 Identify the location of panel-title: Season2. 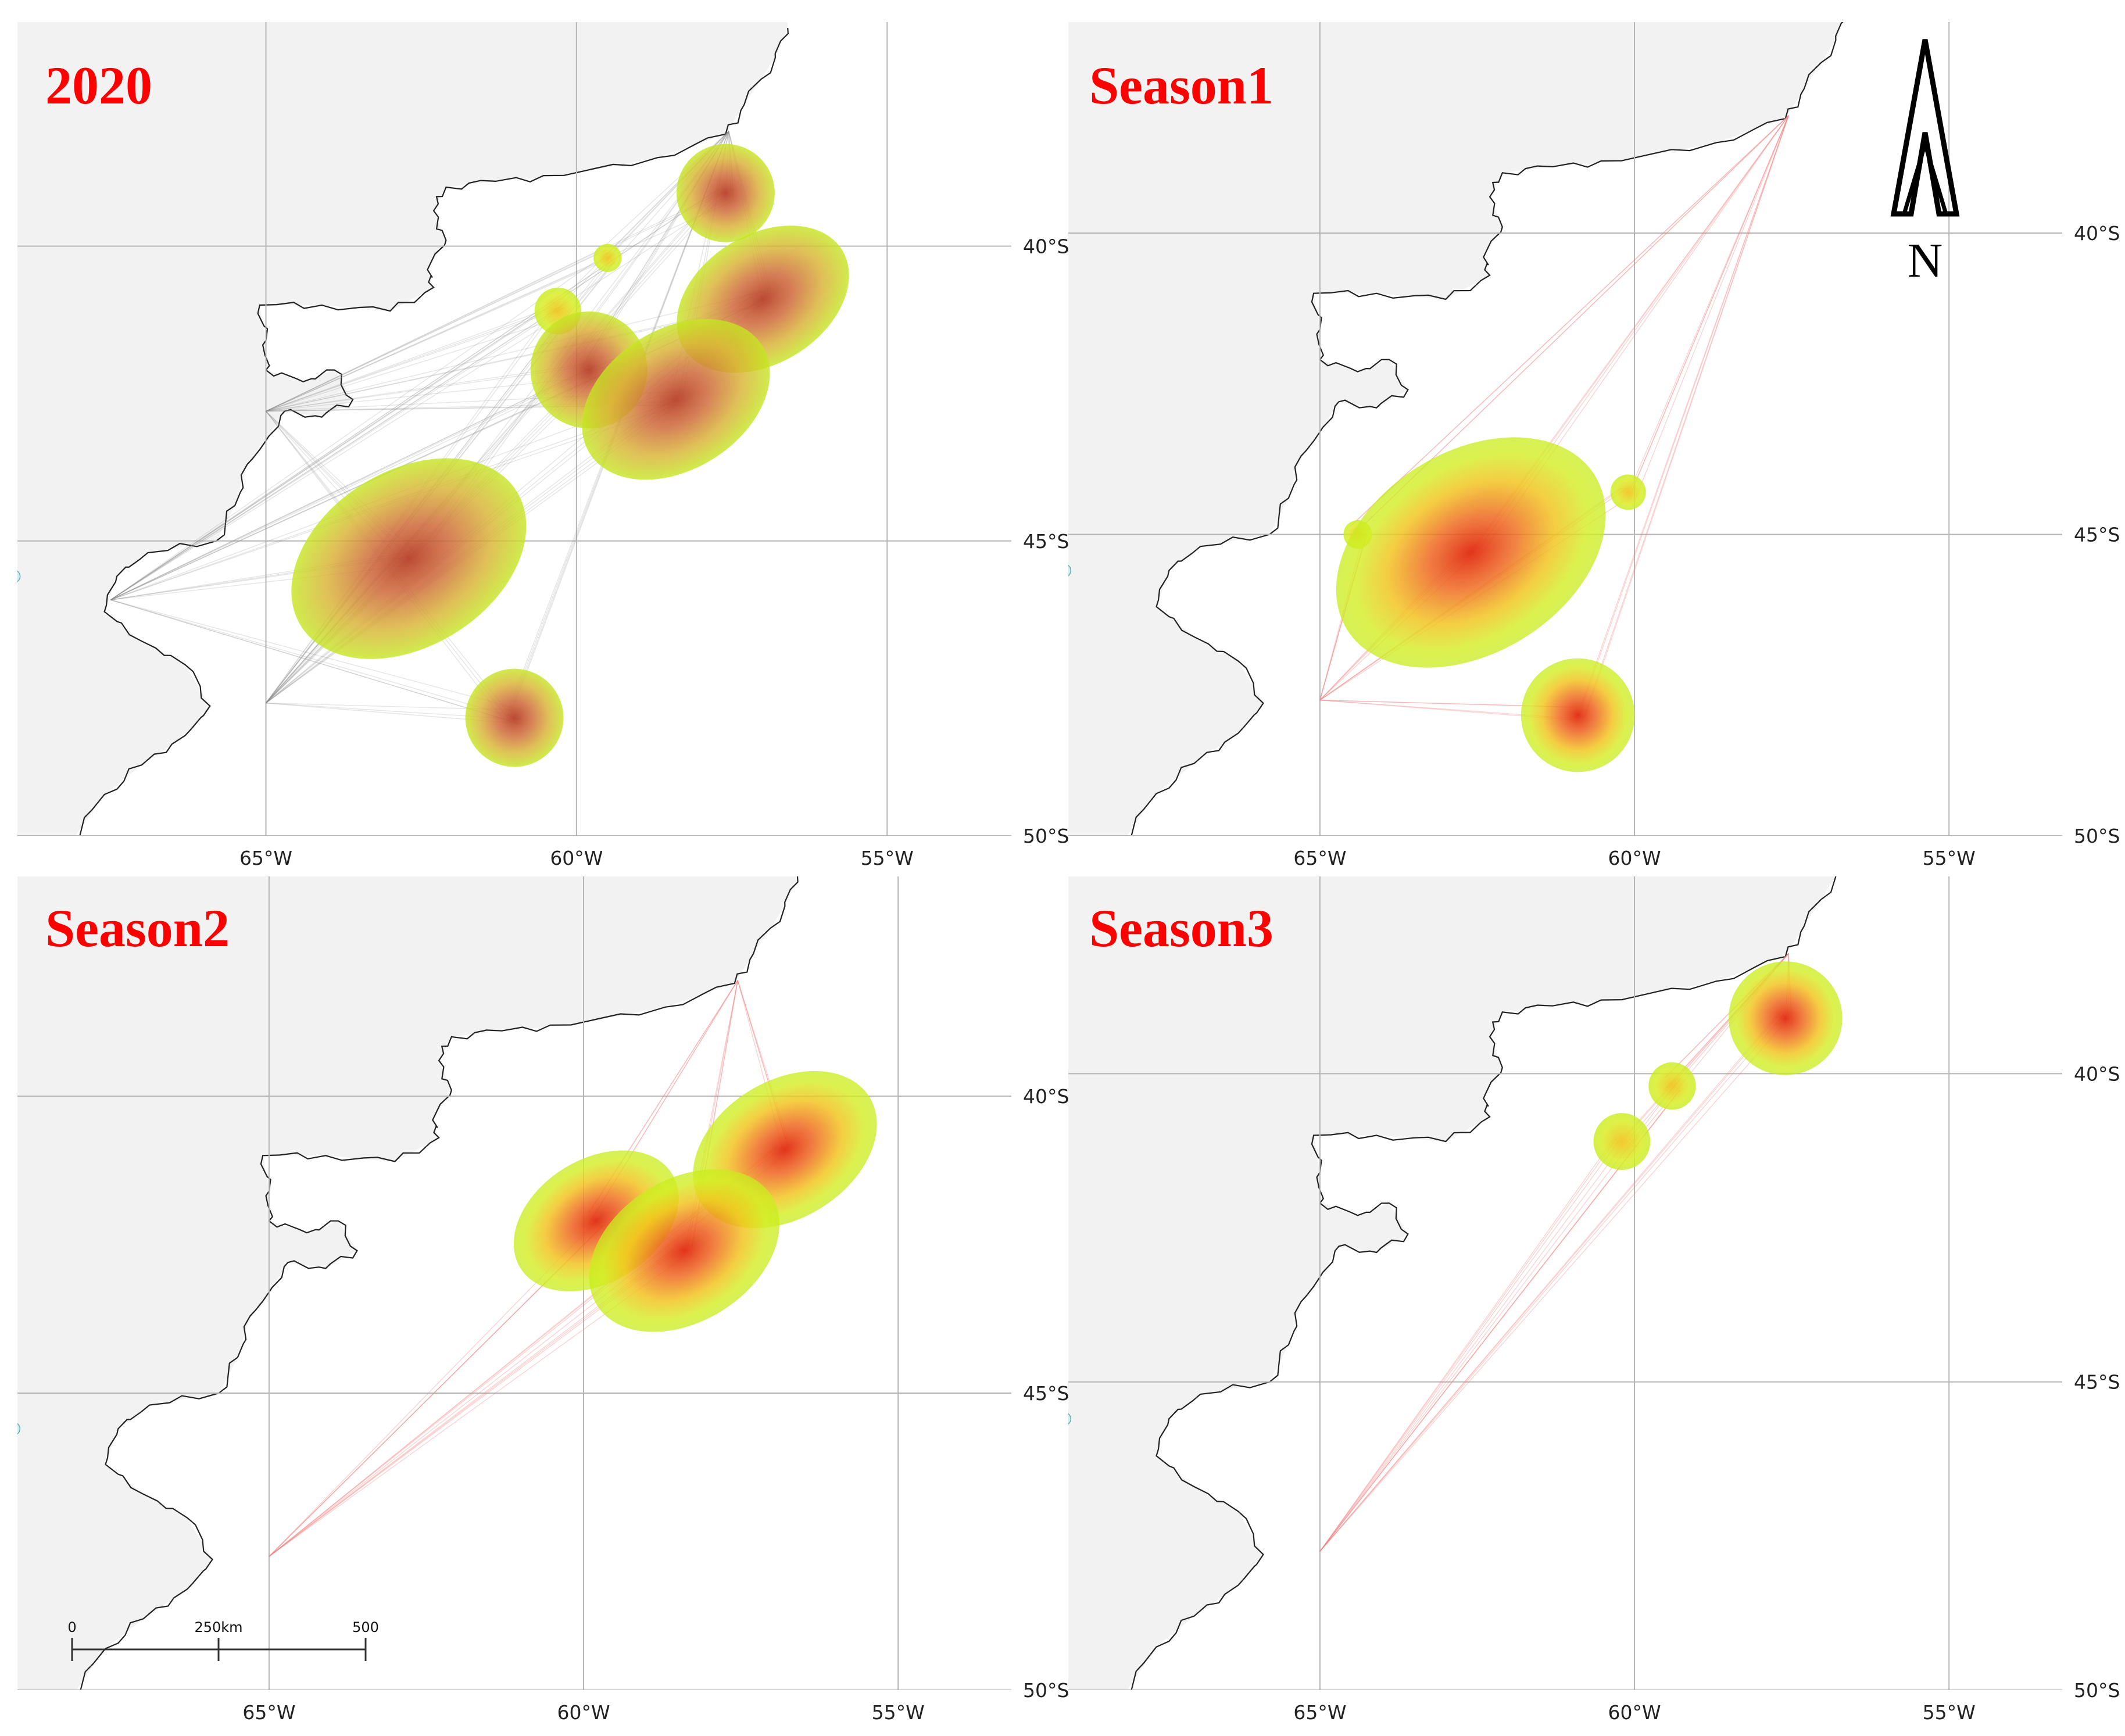
(137, 928).